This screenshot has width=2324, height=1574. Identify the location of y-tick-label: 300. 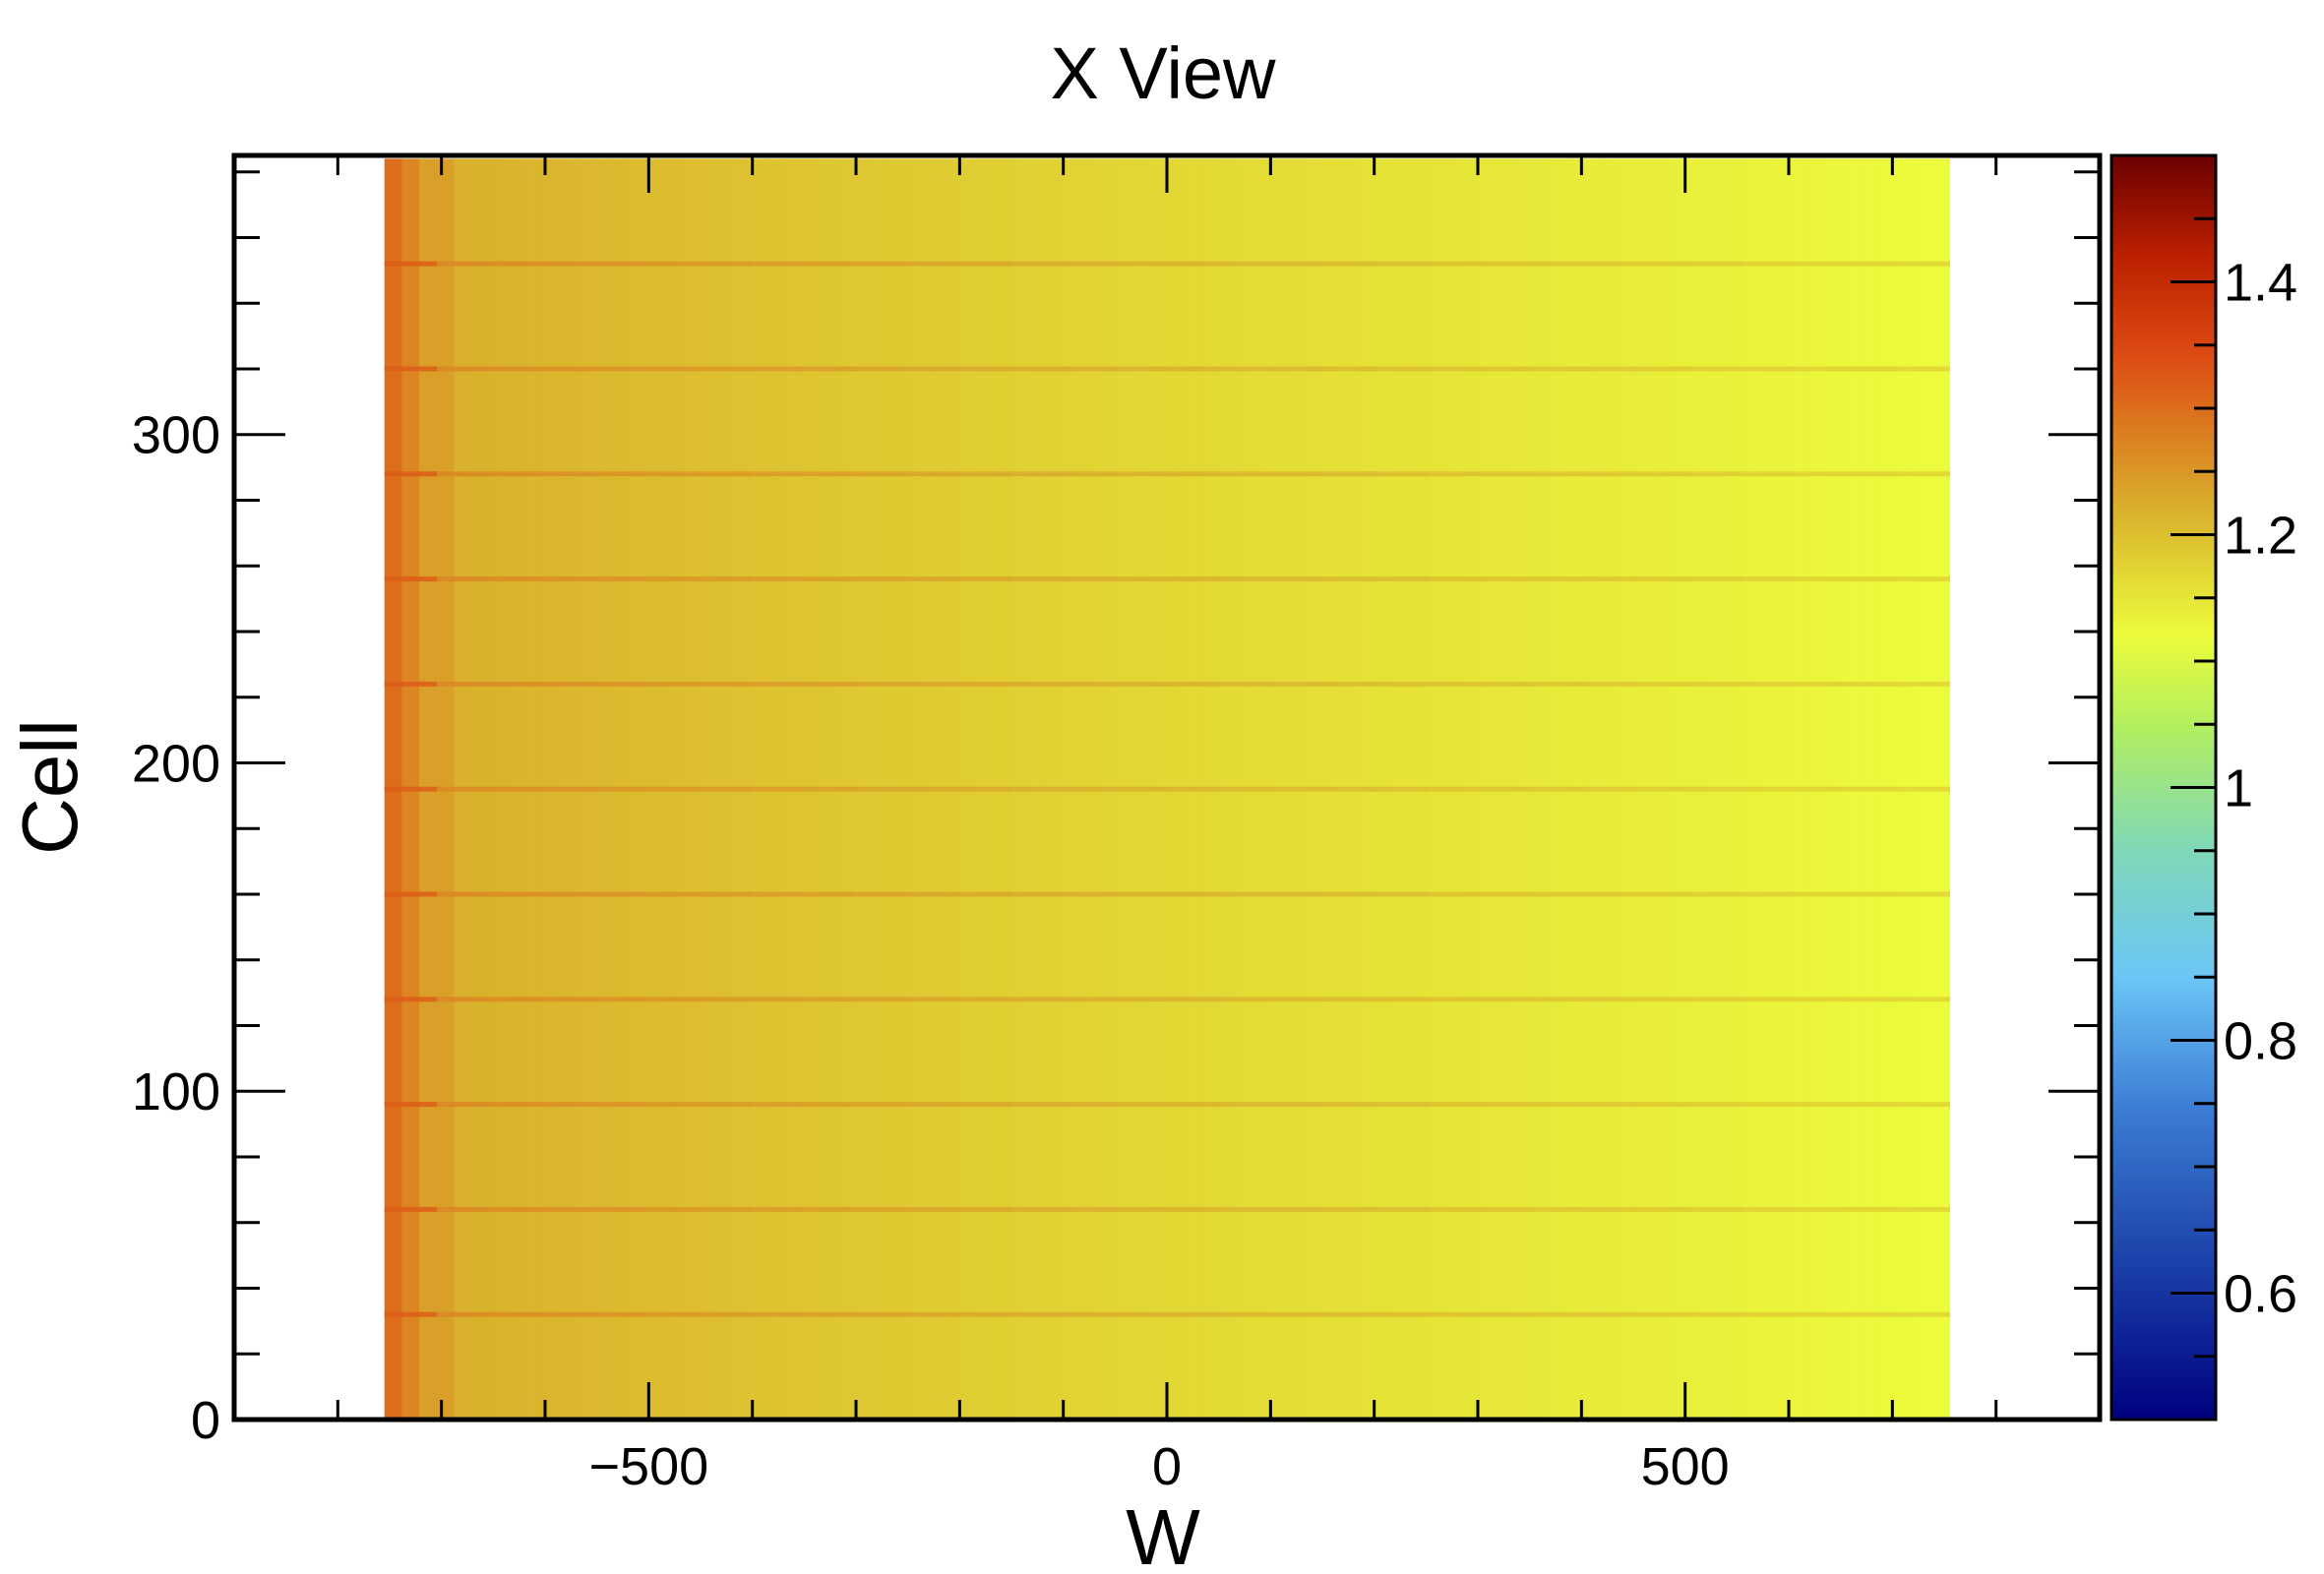
(176, 435).